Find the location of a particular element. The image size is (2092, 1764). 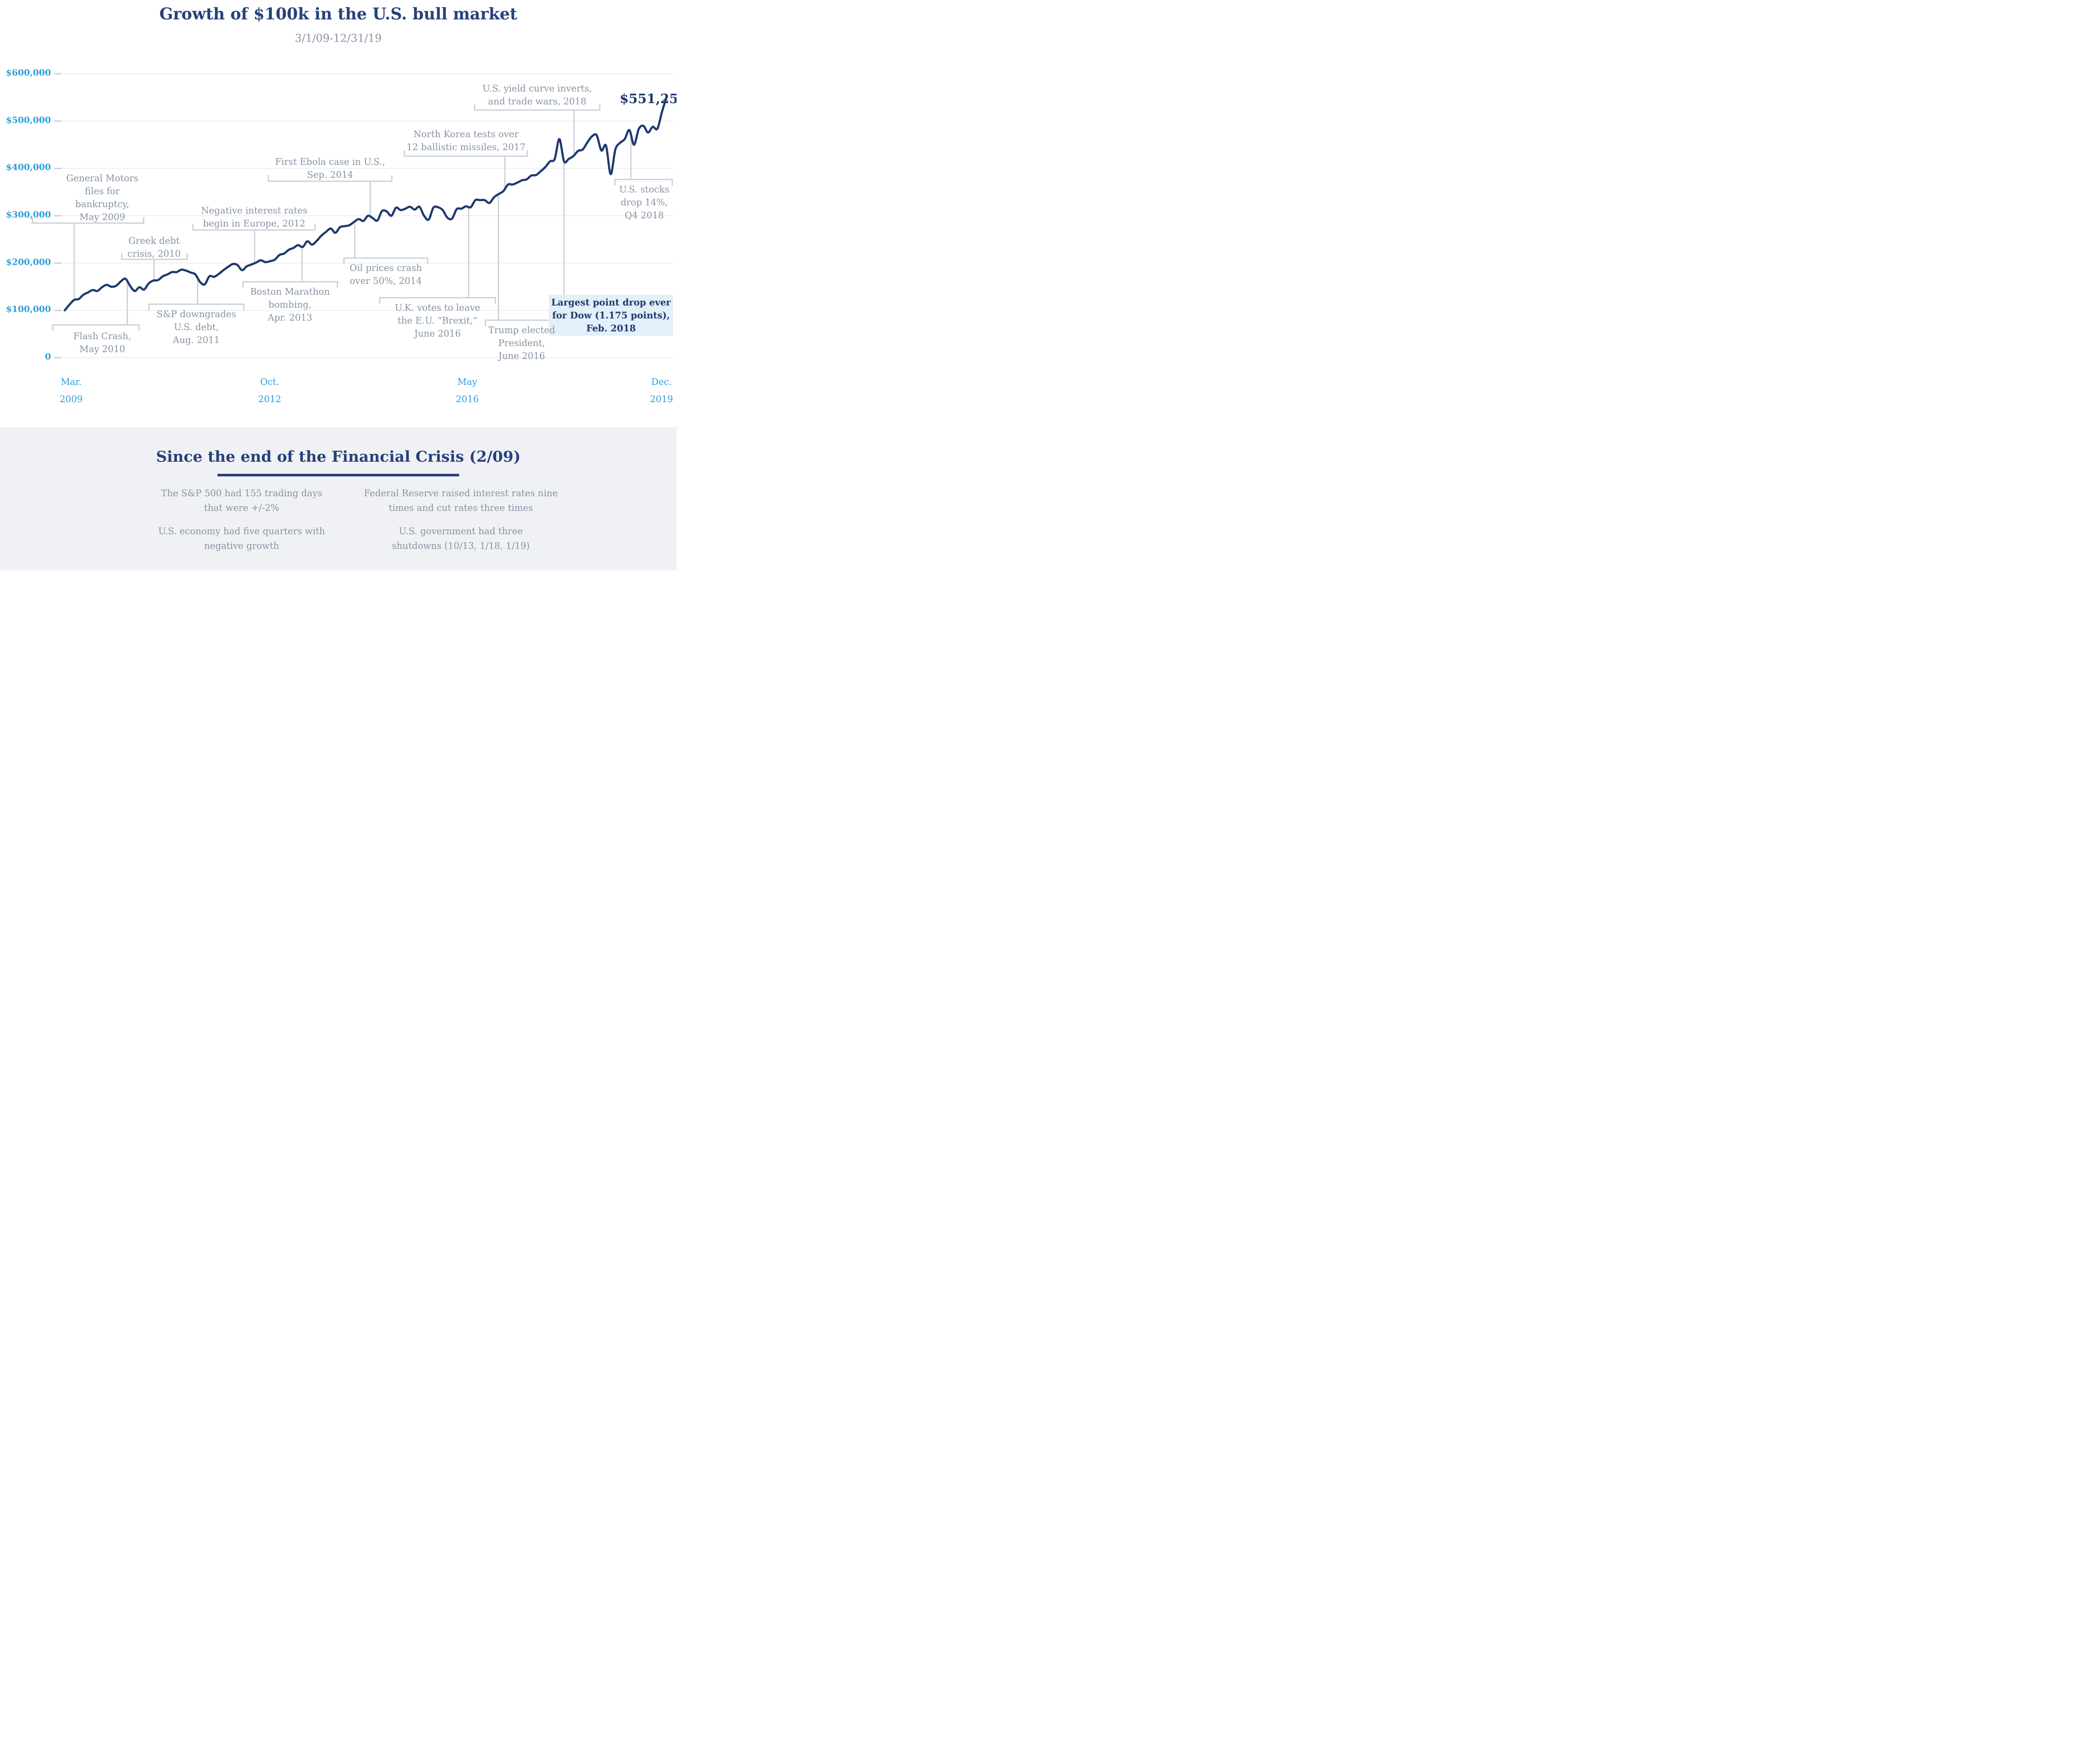

annotation-sp-downgrade: S&P downgrades U.S. debt, Aug. 2011 is located at coordinates (196, 327).